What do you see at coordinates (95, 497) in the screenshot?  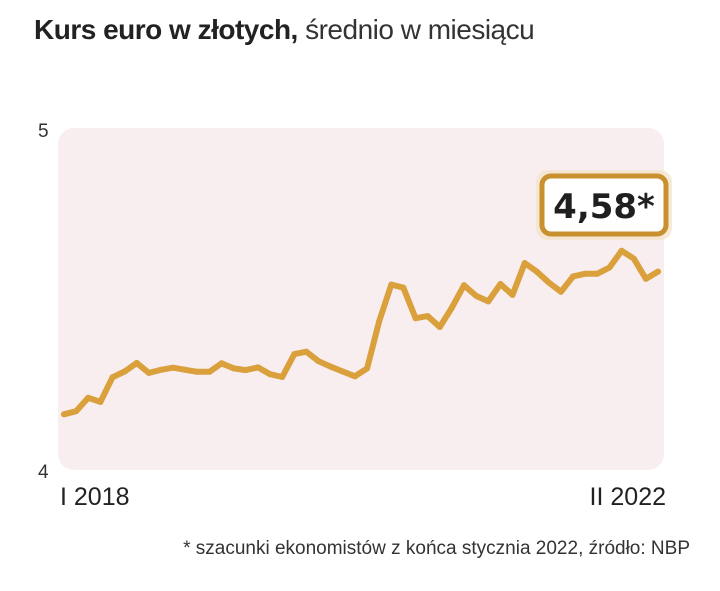 I see `x-start-label: I 2018` at bounding box center [95, 497].